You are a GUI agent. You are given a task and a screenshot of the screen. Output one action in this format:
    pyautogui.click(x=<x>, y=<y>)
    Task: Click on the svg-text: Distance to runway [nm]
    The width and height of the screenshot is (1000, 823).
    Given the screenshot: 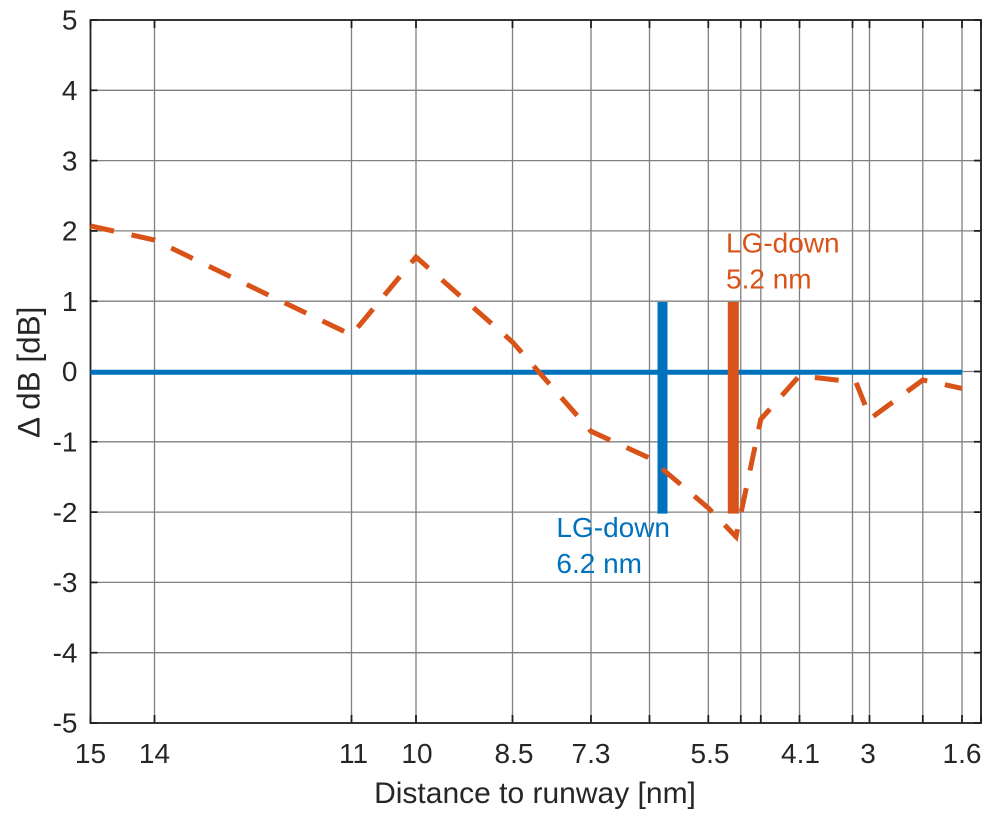 What is the action you would take?
    pyautogui.click(x=535, y=793)
    